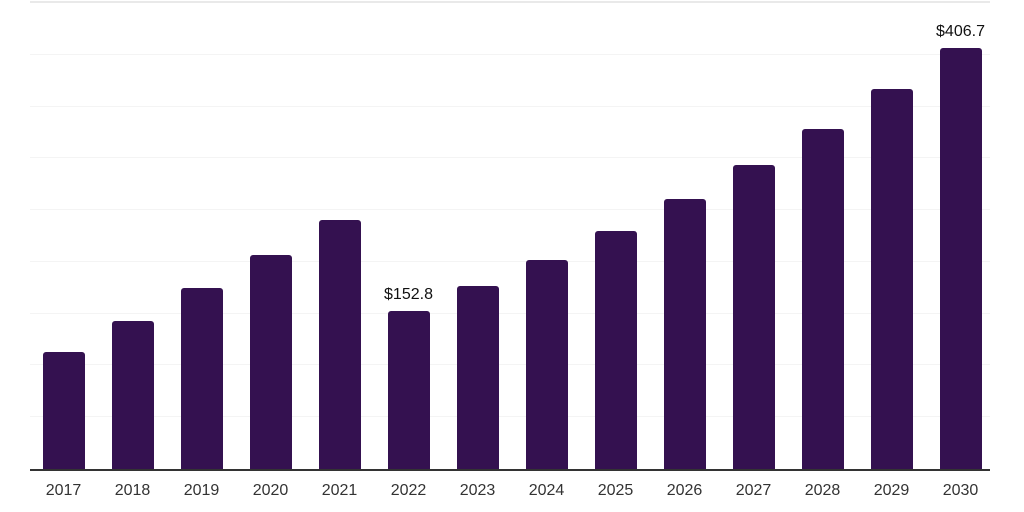  What do you see at coordinates (339, 490) in the screenshot?
I see `x-tick-2021: 2021` at bounding box center [339, 490].